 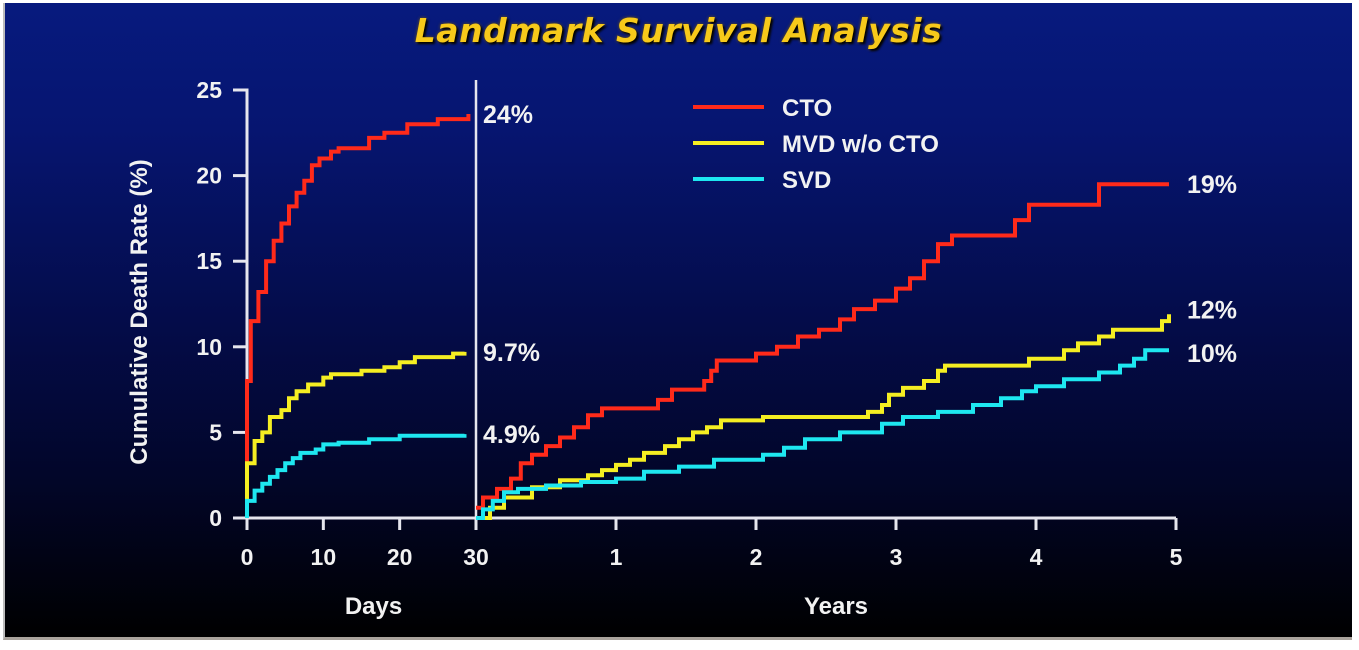 What do you see at coordinates (1176, 557) in the screenshot?
I see `x-tick-label-late: 5` at bounding box center [1176, 557].